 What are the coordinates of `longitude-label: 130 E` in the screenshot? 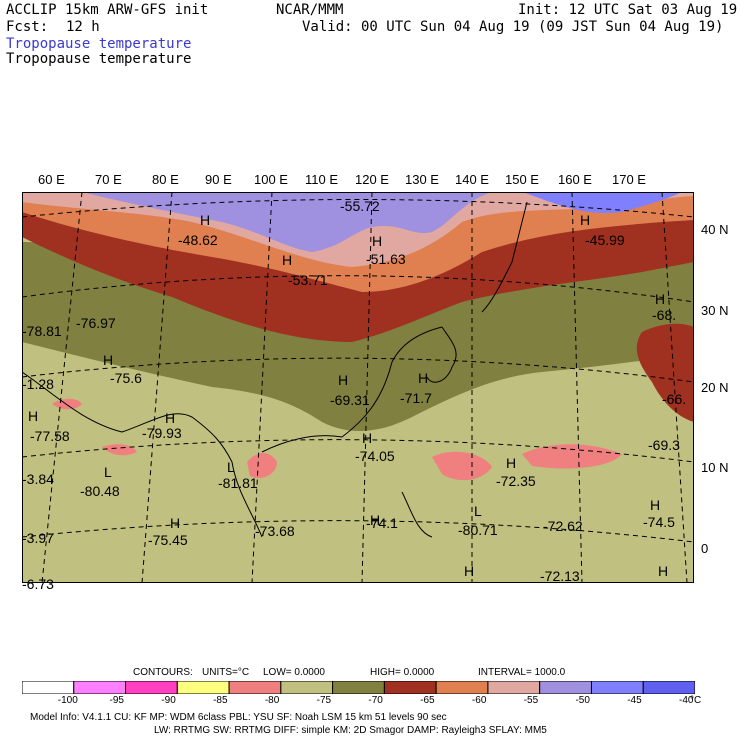 It's located at (422, 179).